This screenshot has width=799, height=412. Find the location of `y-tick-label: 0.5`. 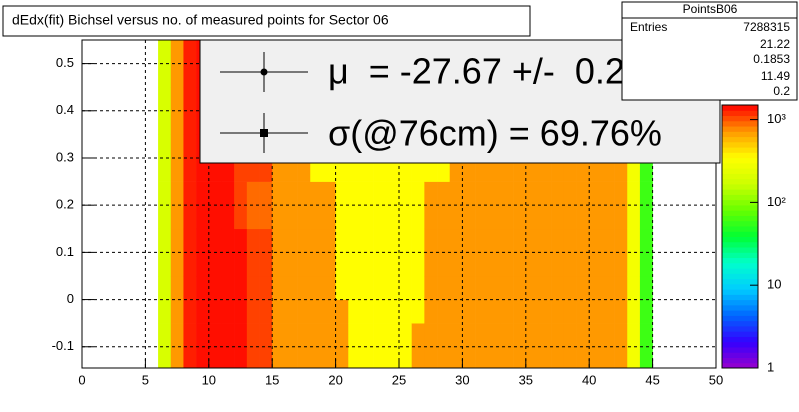

y-tick-label: 0.5 is located at coordinates (65, 62).